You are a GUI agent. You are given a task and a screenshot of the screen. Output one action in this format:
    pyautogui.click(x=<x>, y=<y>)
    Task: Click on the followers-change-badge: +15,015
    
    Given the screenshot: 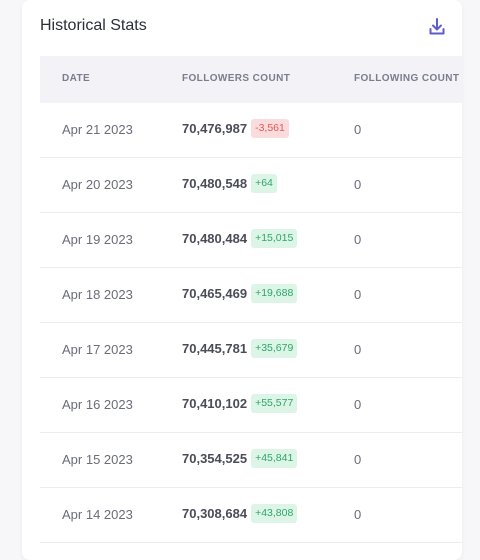 What is the action you would take?
    pyautogui.click(x=274, y=238)
    